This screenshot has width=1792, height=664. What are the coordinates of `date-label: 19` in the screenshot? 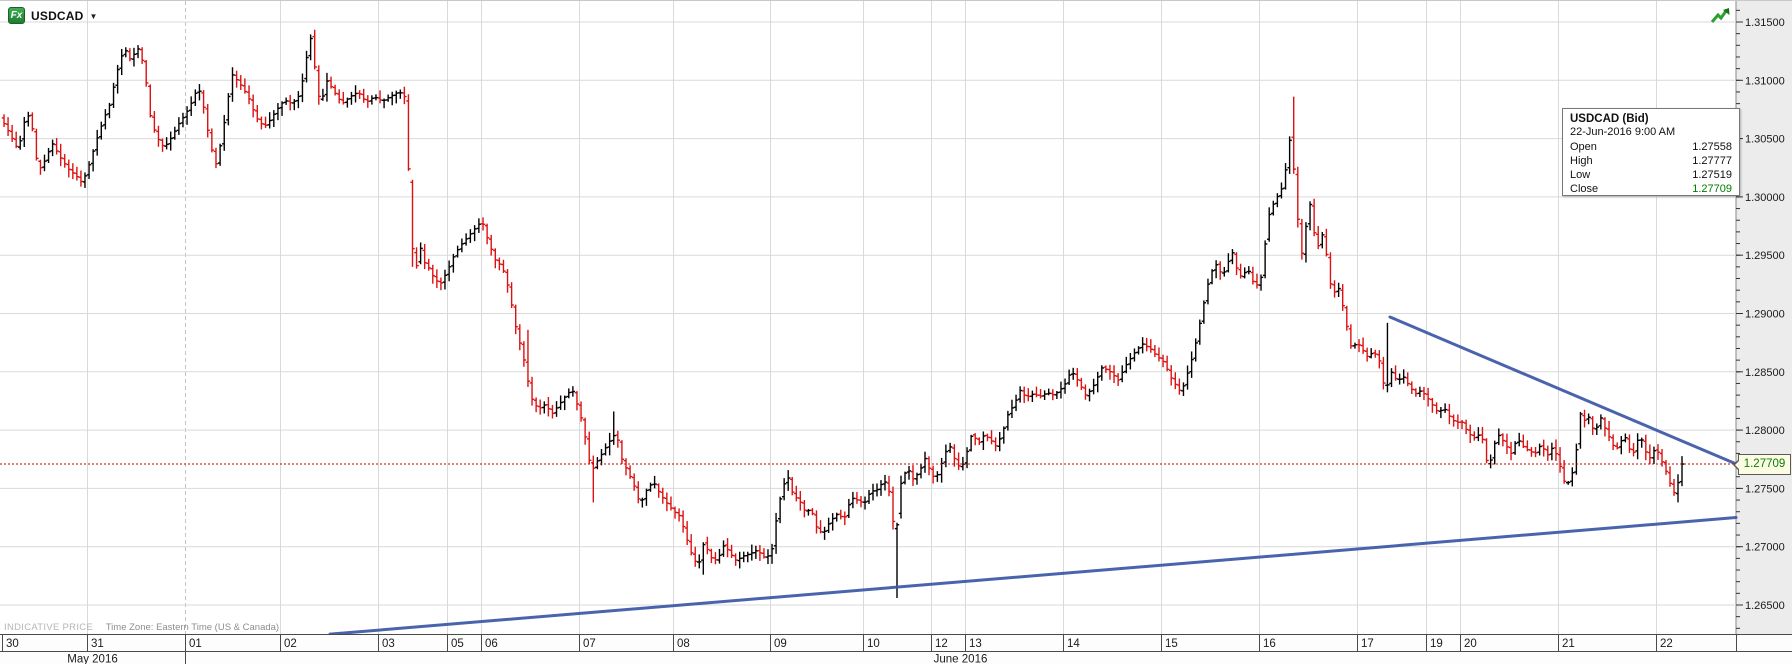 It's located at (1436, 644).